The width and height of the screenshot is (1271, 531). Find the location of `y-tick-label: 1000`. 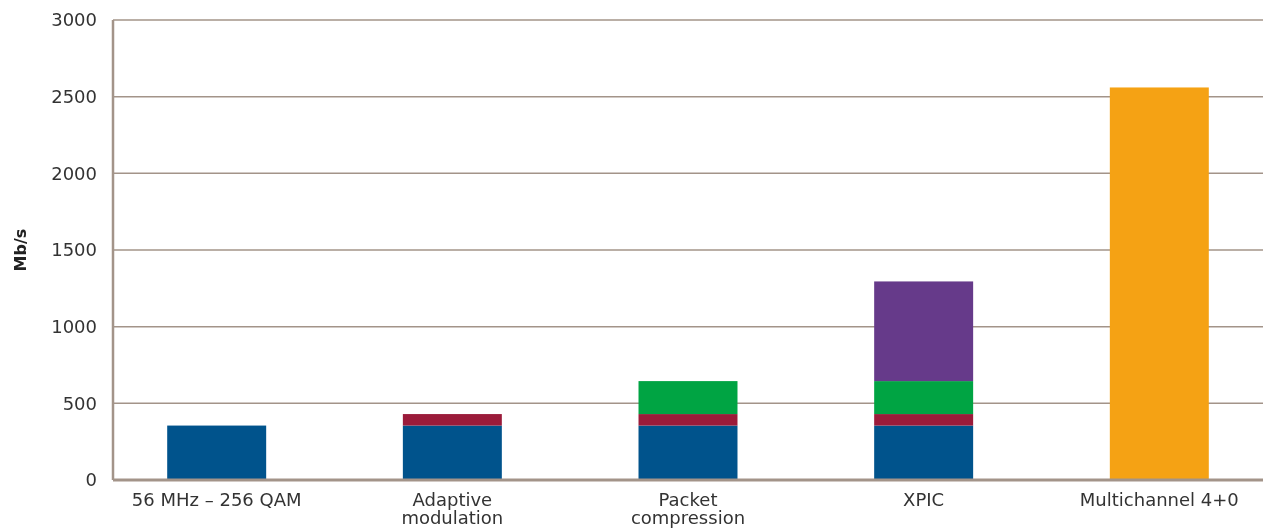

y-tick-label: 1000 is located at coordinates (74, 326).